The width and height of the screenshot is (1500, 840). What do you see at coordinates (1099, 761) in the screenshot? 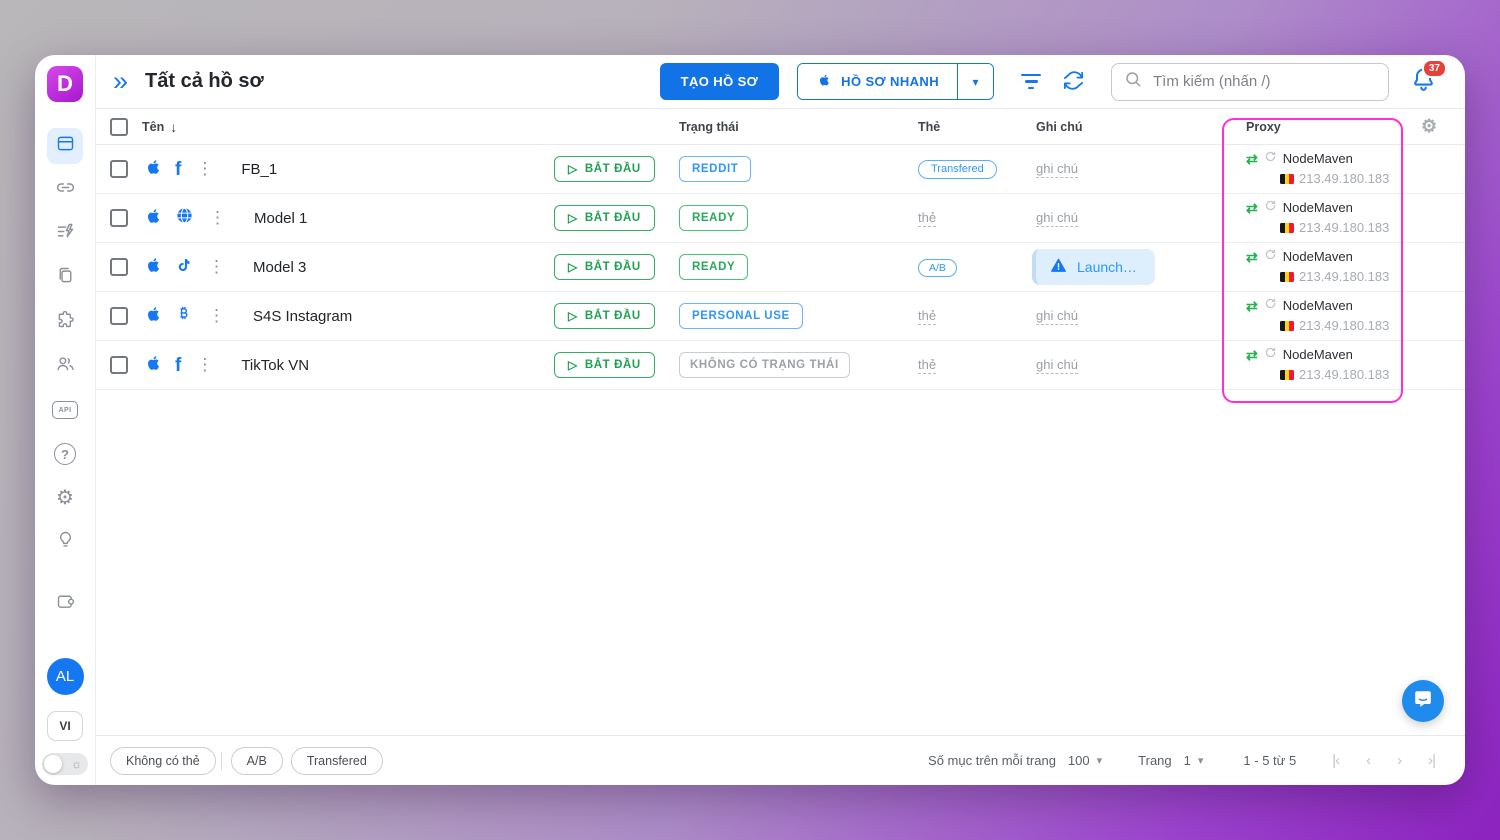
I see `per-page-caret-icon: ▾` at bounding box center [1099, 761].